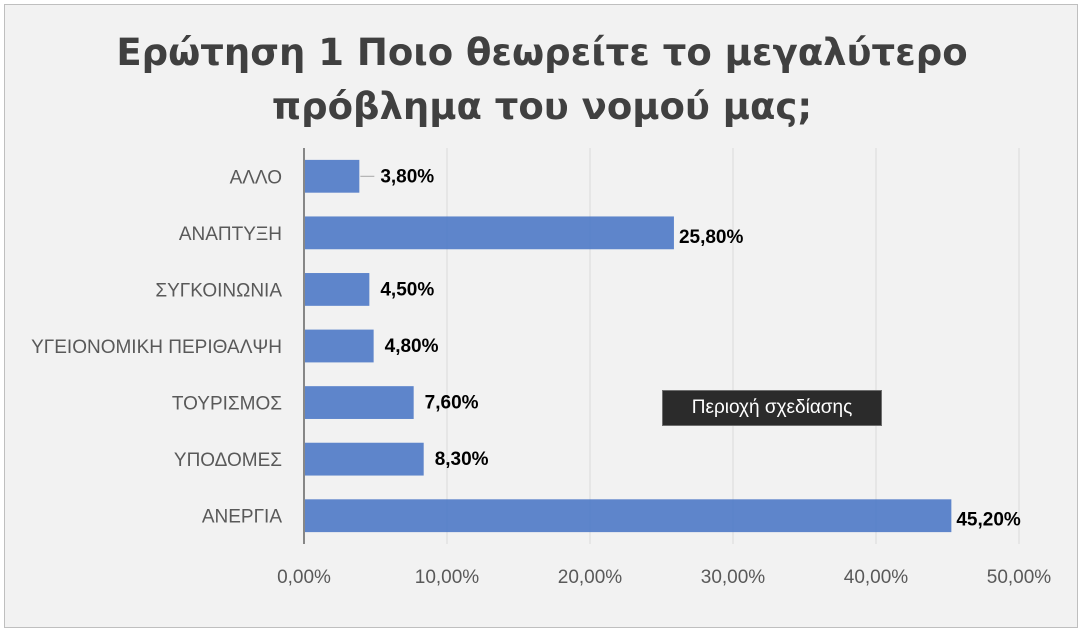 This screenshot has height=634, width=1084. I want to click on category-label: ΥΠΟΔΟΜΕΣ, so click(228, 460).